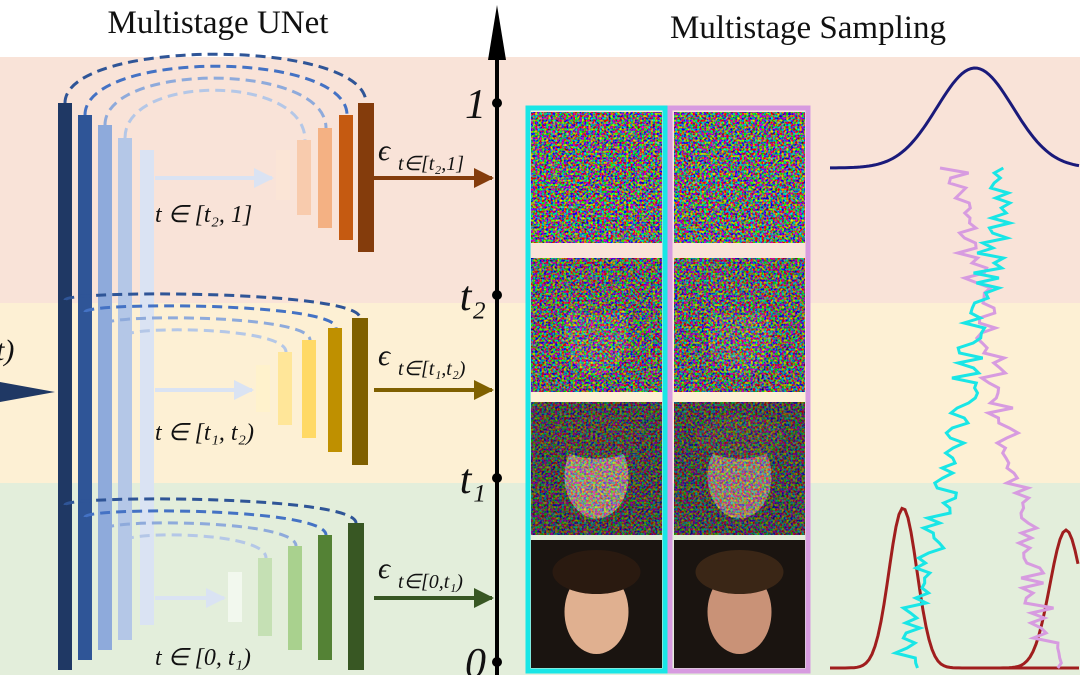  I want to click on prior-curve, so click(955, 118).